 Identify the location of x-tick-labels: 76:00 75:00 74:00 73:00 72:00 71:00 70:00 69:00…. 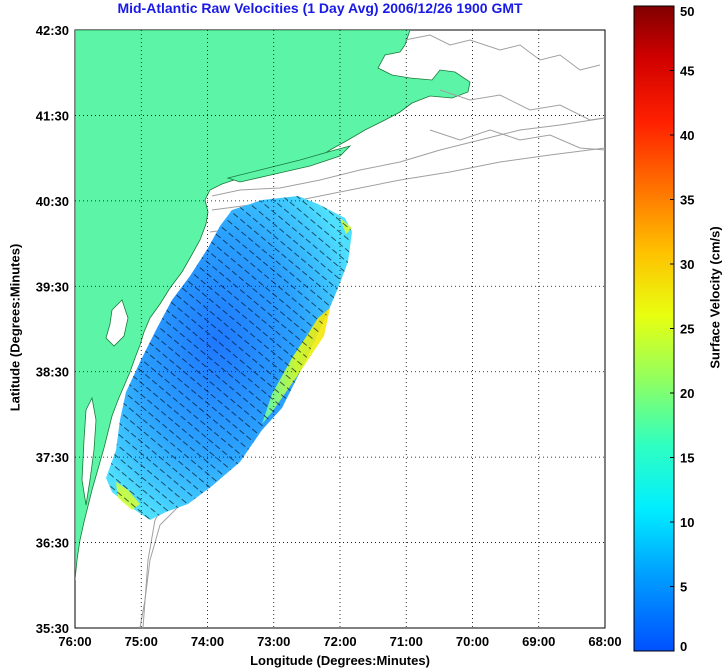
(339, 641).